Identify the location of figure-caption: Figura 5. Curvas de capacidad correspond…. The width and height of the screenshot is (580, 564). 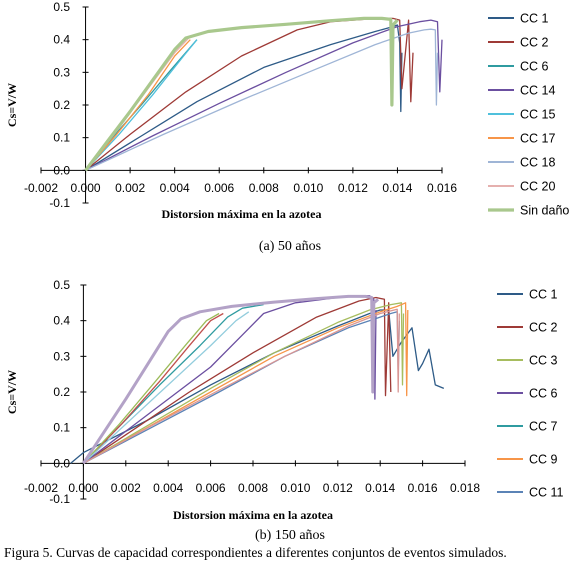
(255, 552).